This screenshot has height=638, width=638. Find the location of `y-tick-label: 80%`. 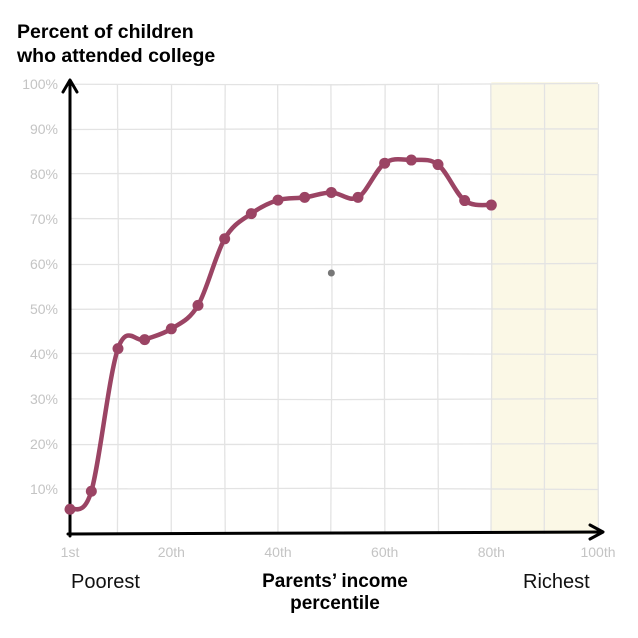

y-tick-label: 80% is located at coordinates (44, 174).